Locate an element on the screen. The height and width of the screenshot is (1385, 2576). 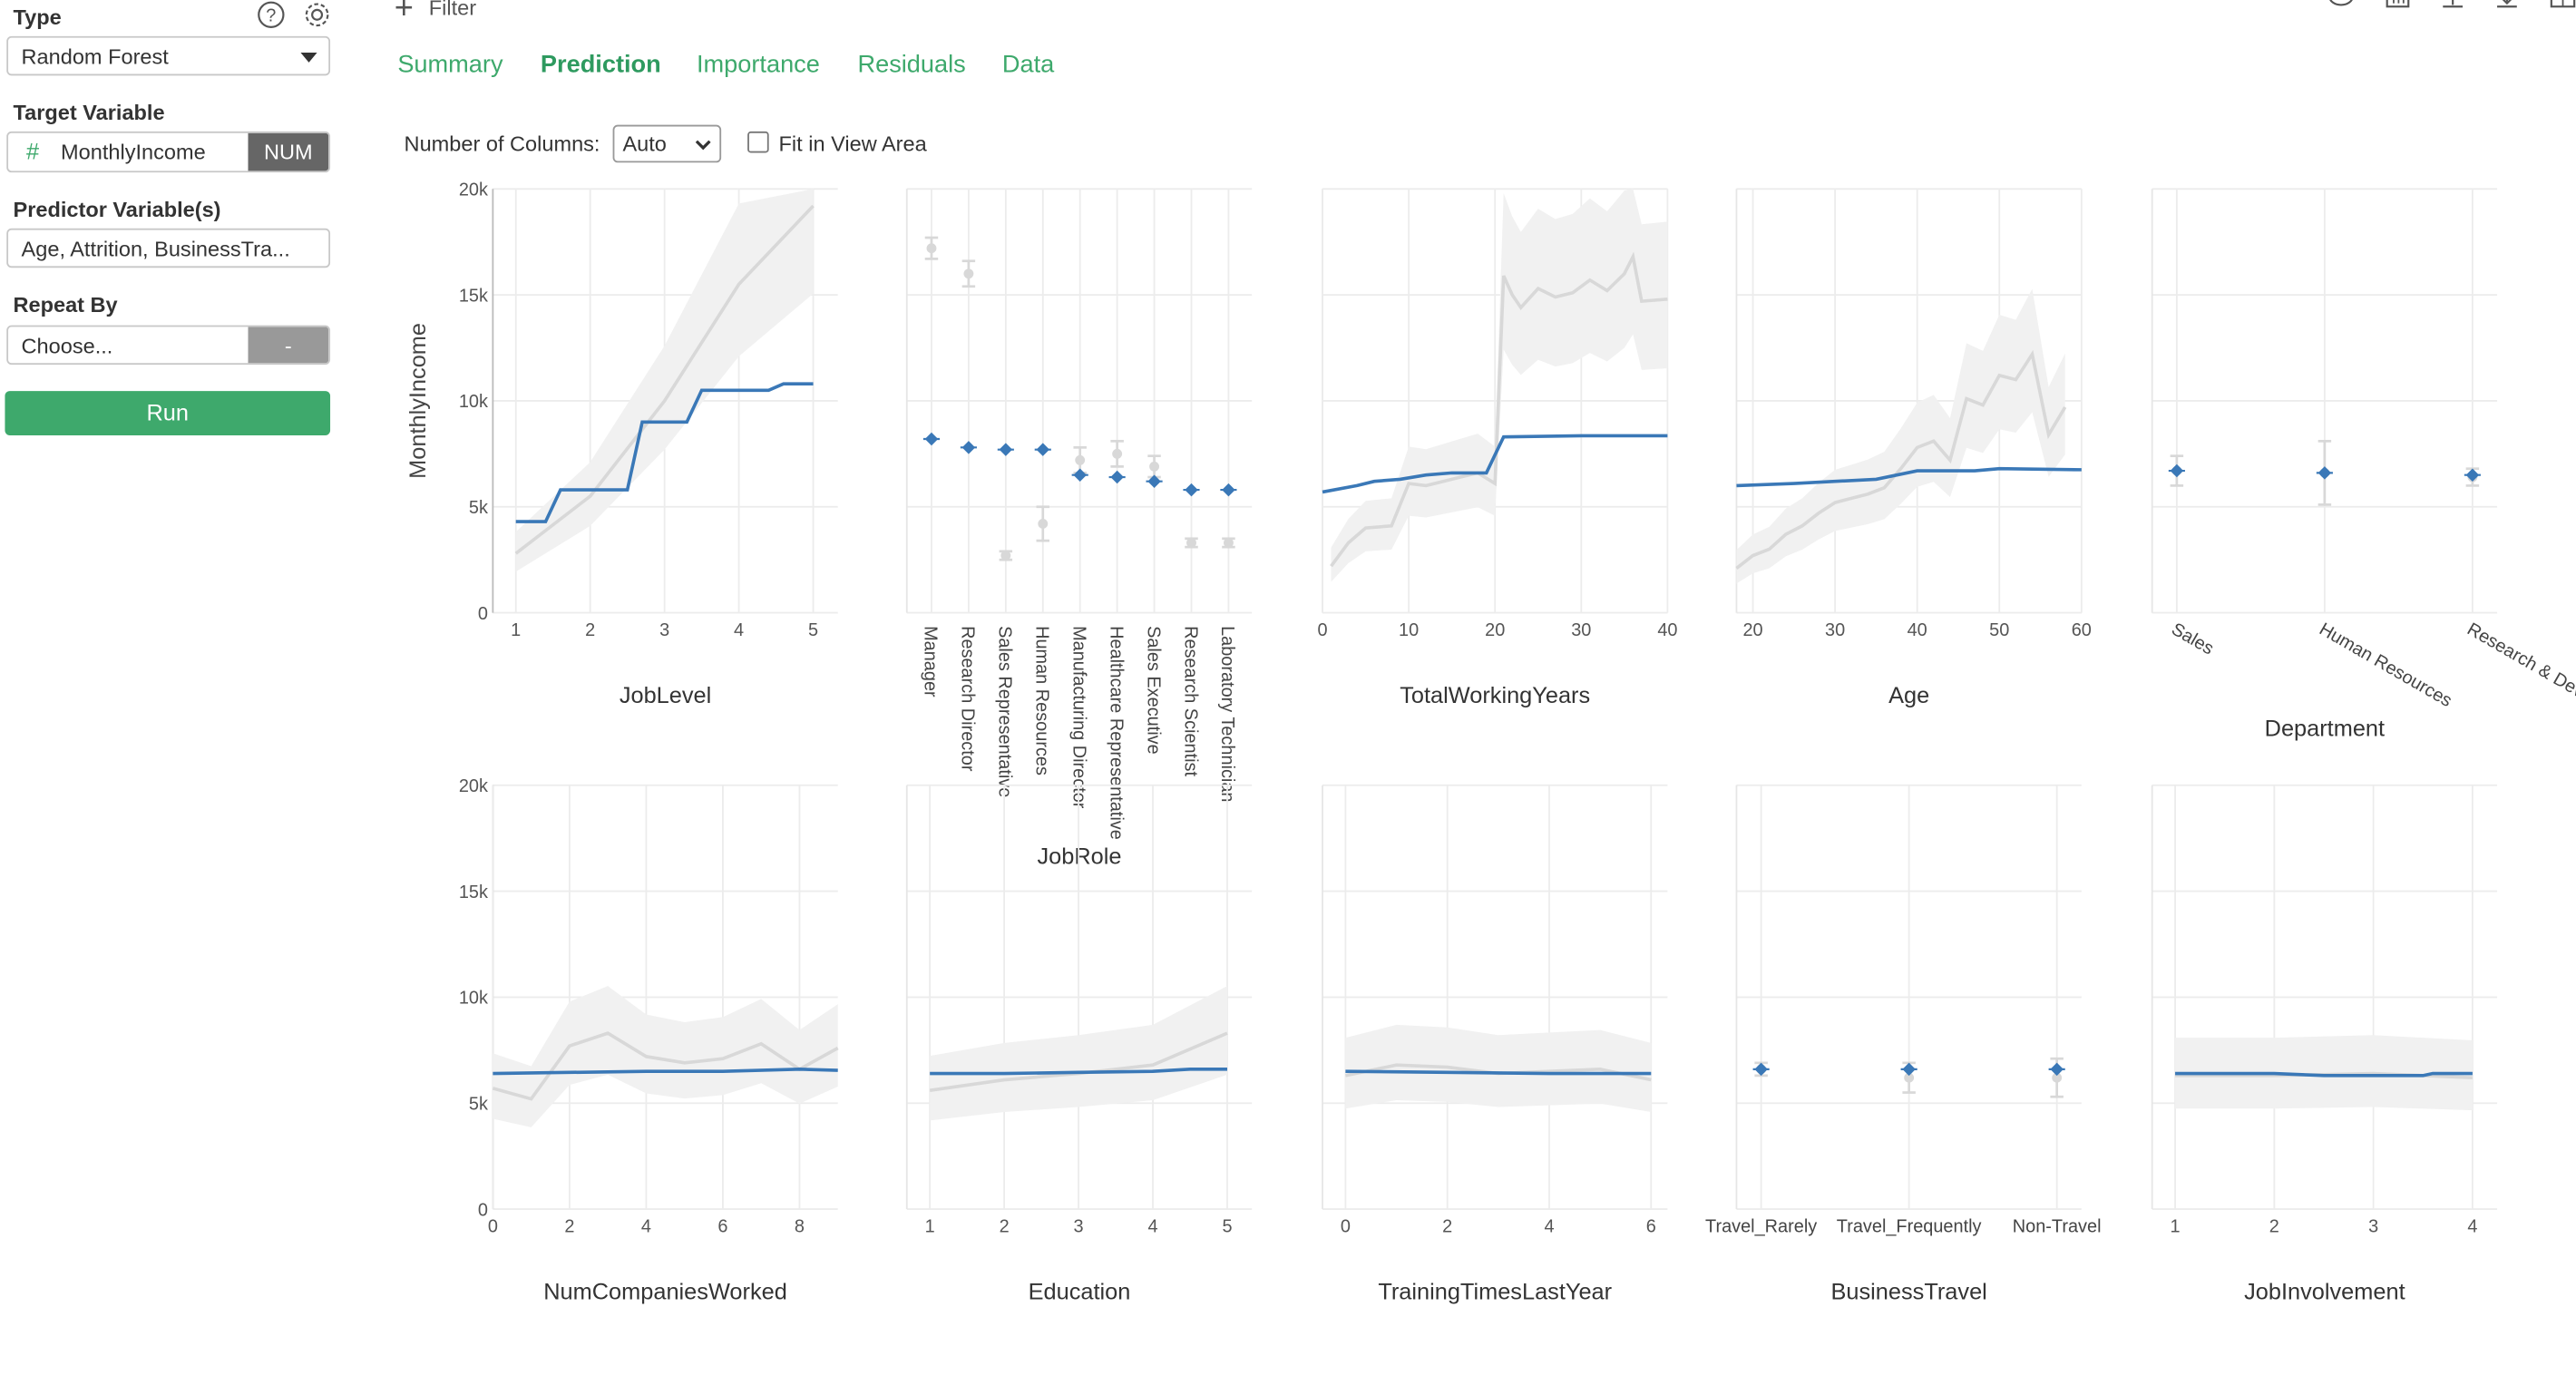
chart-panel: 0 5k 10k 15k 20k MonthlyIncome JobLevel 1 2 3 4 5 is located at coordinates (621, 444).